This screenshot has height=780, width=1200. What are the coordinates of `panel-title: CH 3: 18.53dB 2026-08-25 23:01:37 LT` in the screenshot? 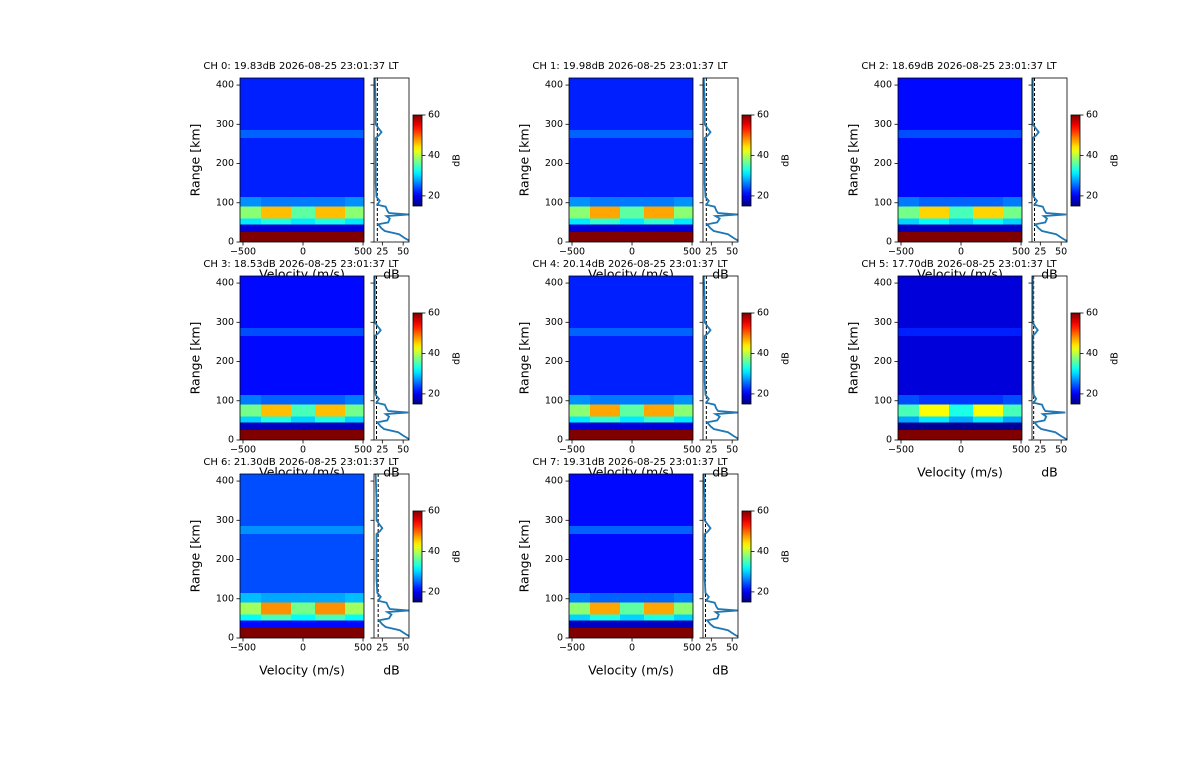 It's located at (301, 264).